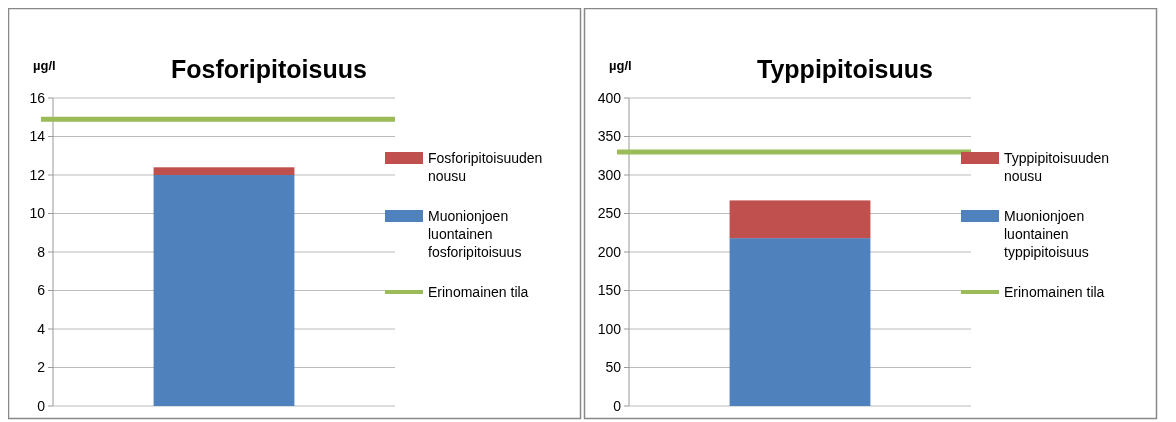 This screenshot has width=1176, height=422. Describe the element at coordinates (609, 136) in the screenshot. I see `y-tick-label: 350` at that location.